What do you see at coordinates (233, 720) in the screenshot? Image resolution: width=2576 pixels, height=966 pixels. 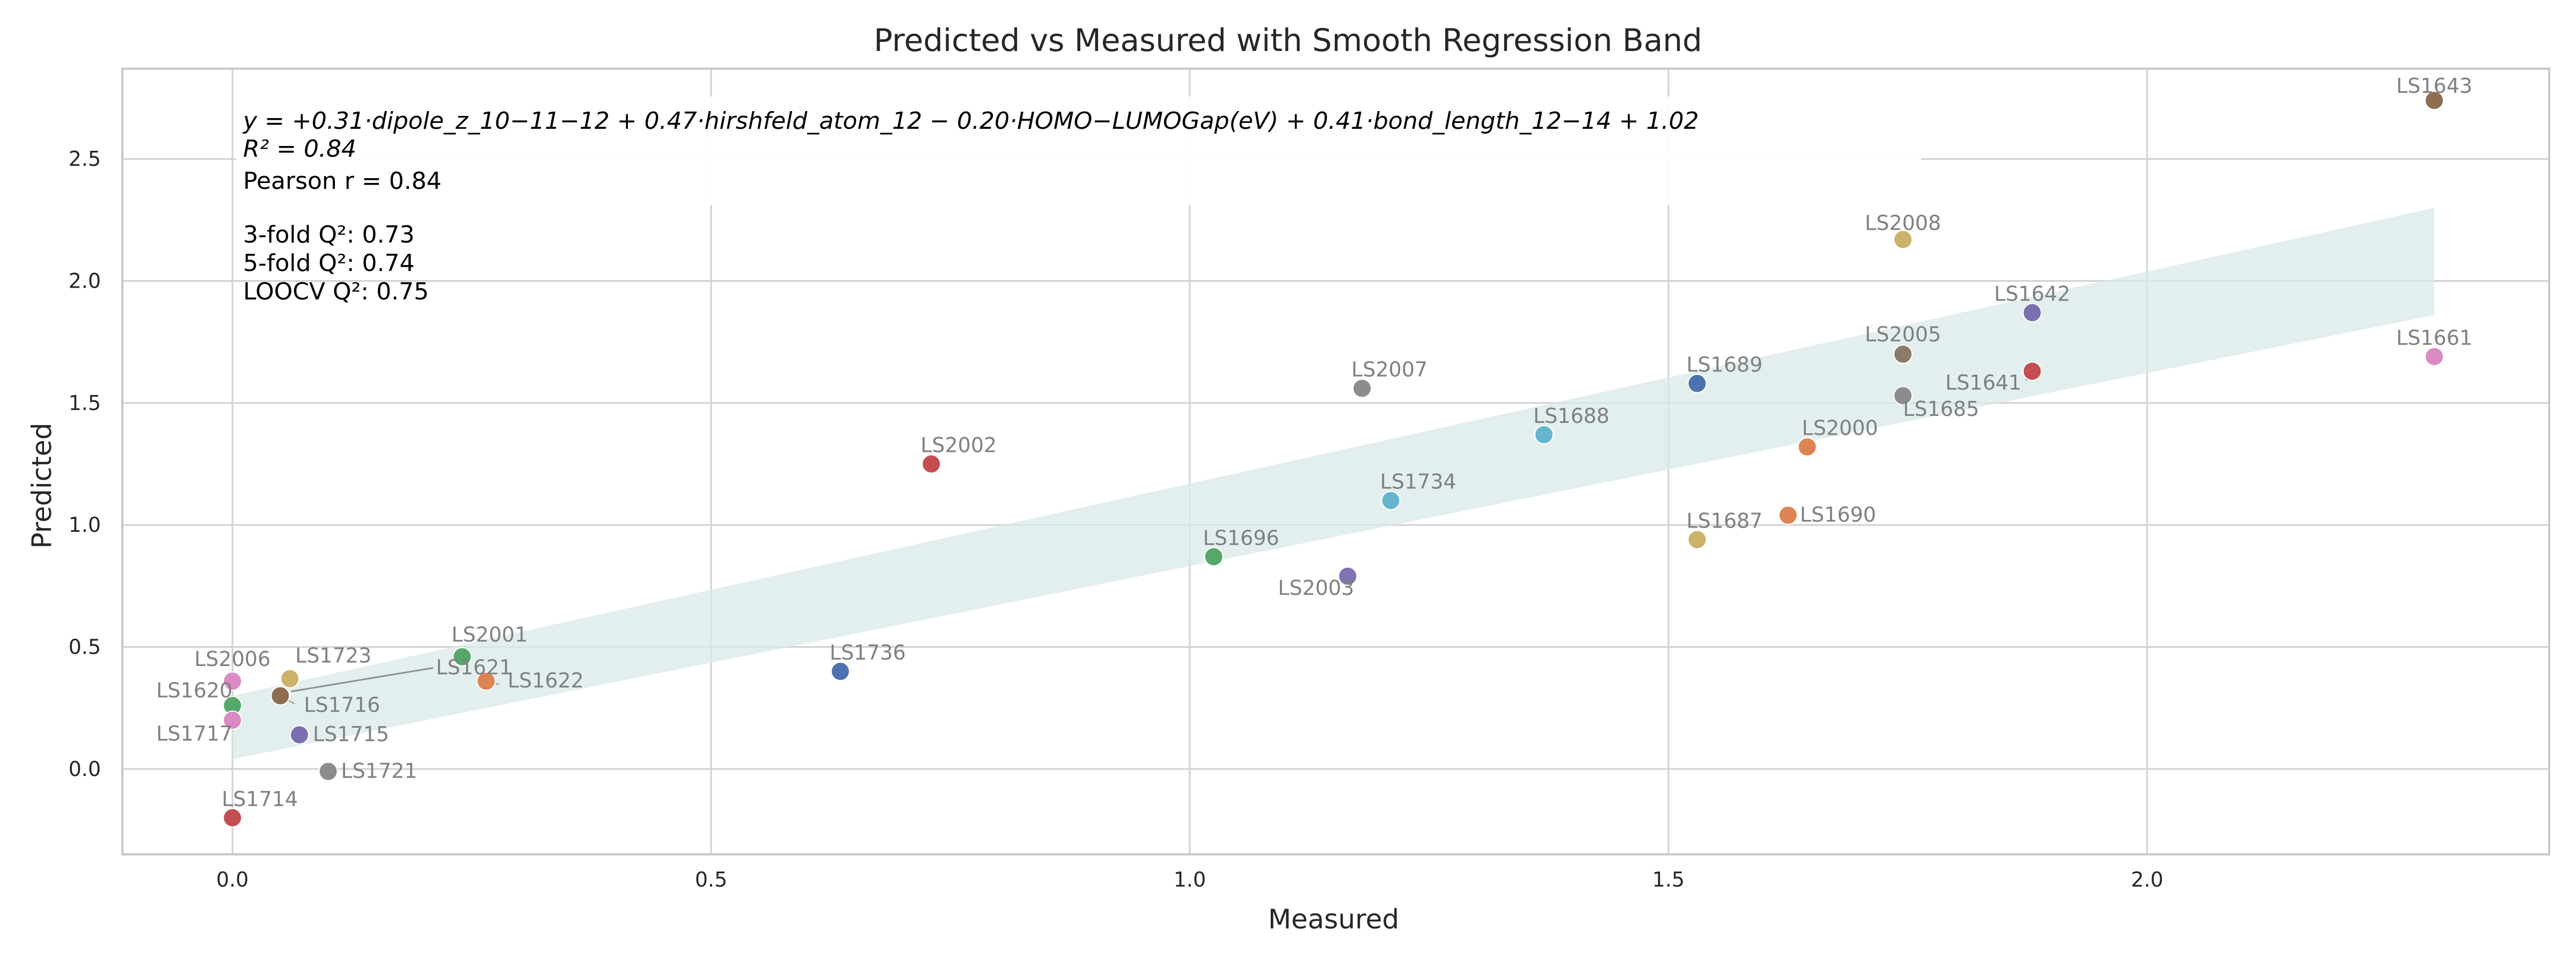 I see `data-point-ls1717` at bounding box center [233, 720].